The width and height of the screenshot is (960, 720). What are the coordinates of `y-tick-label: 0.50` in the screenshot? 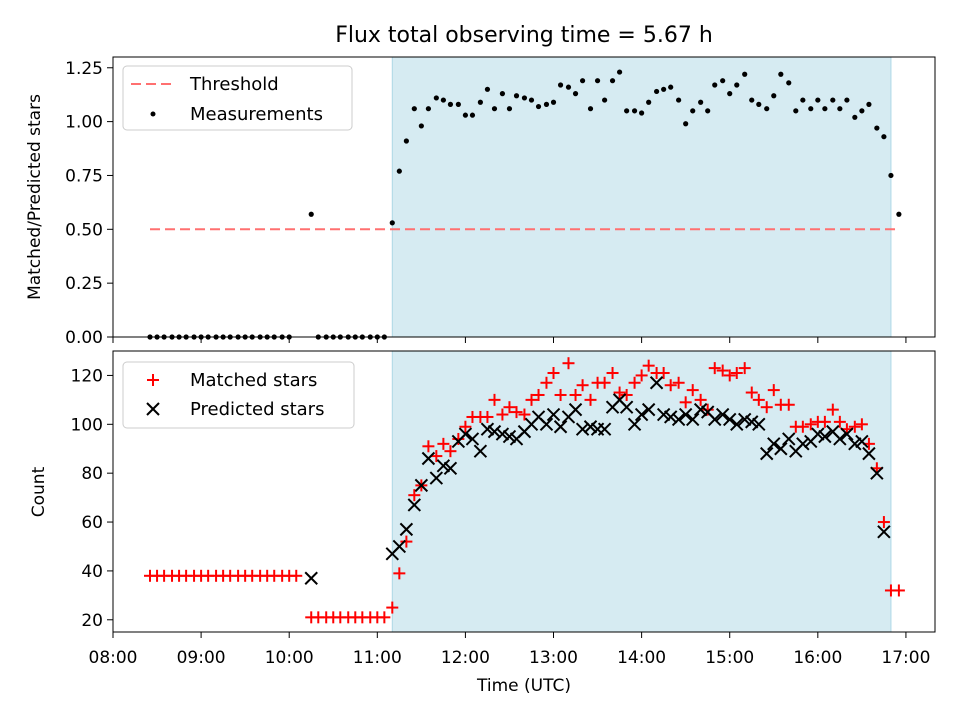 It's located at (84, 230).